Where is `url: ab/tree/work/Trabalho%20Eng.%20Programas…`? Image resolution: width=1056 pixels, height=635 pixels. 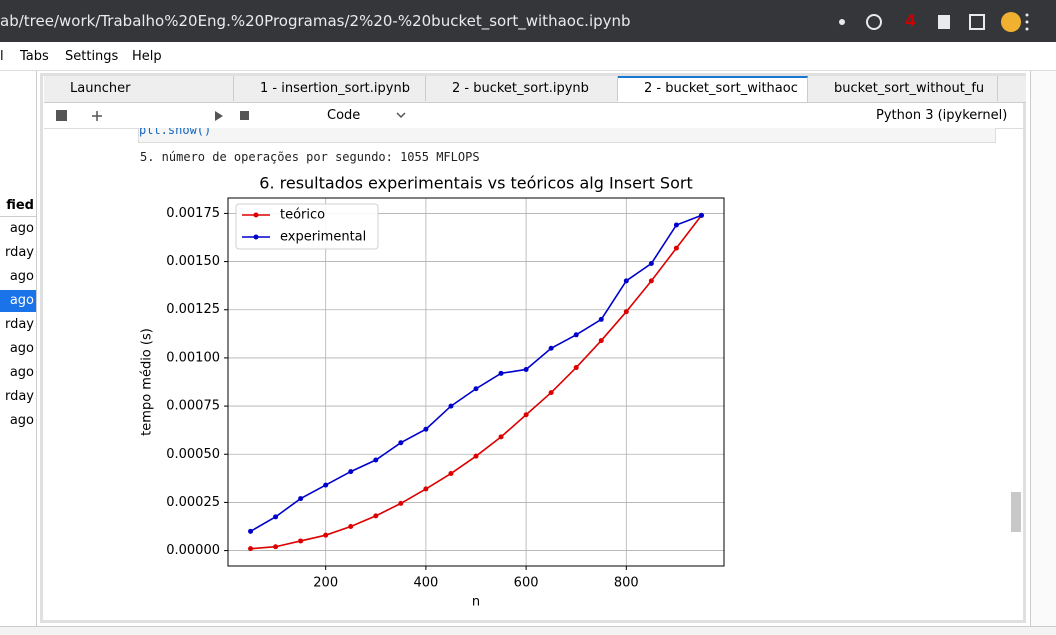 url: ab/tree/work/Trabalho%20Eng.%20Programas… is located at coordinates (315, 21).